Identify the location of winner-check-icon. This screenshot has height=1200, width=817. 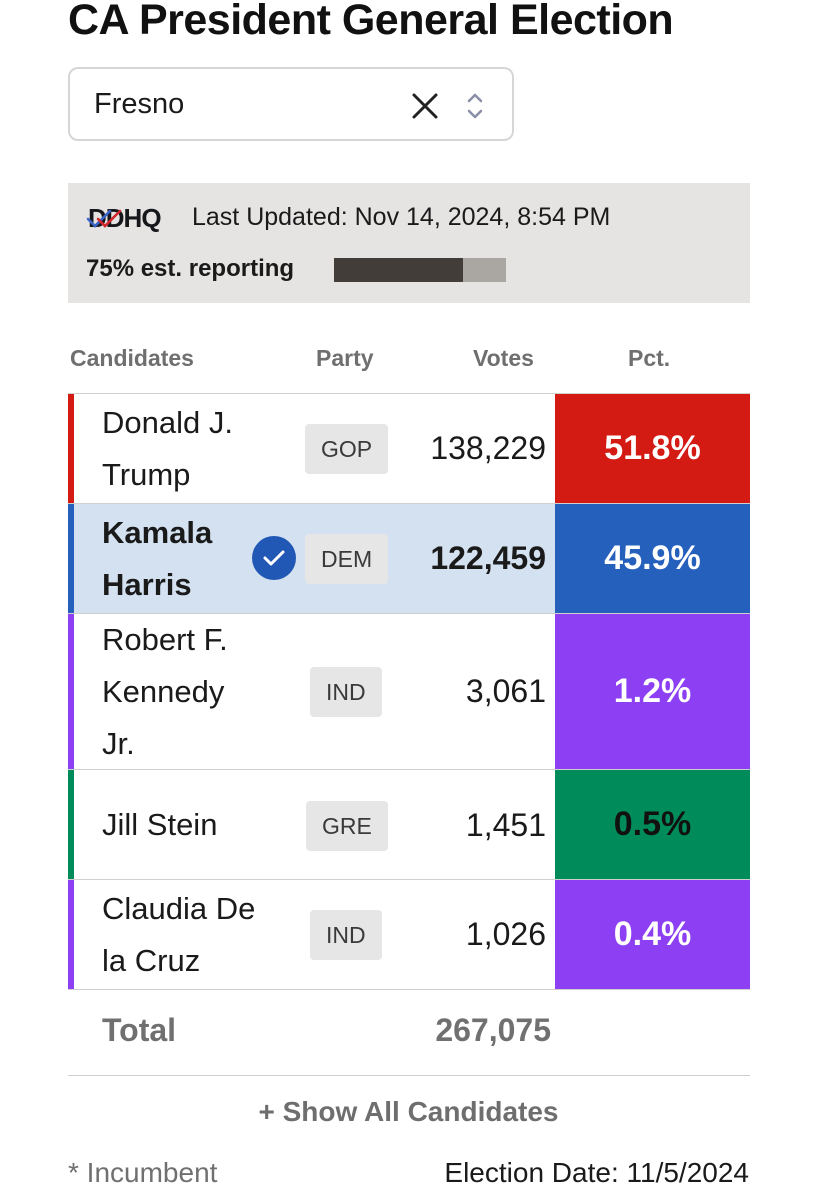
(274, 558).